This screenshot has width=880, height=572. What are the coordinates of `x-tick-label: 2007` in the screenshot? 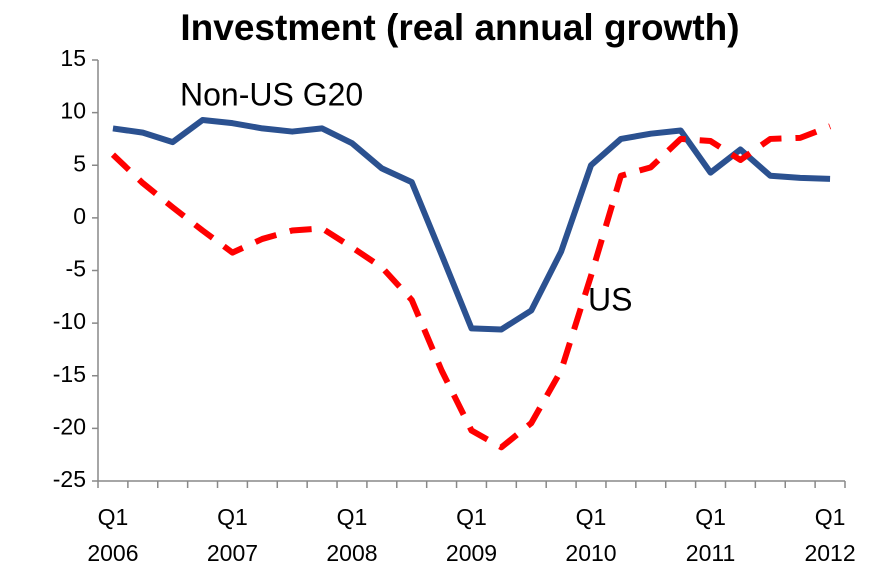 It's located at (232, 553).